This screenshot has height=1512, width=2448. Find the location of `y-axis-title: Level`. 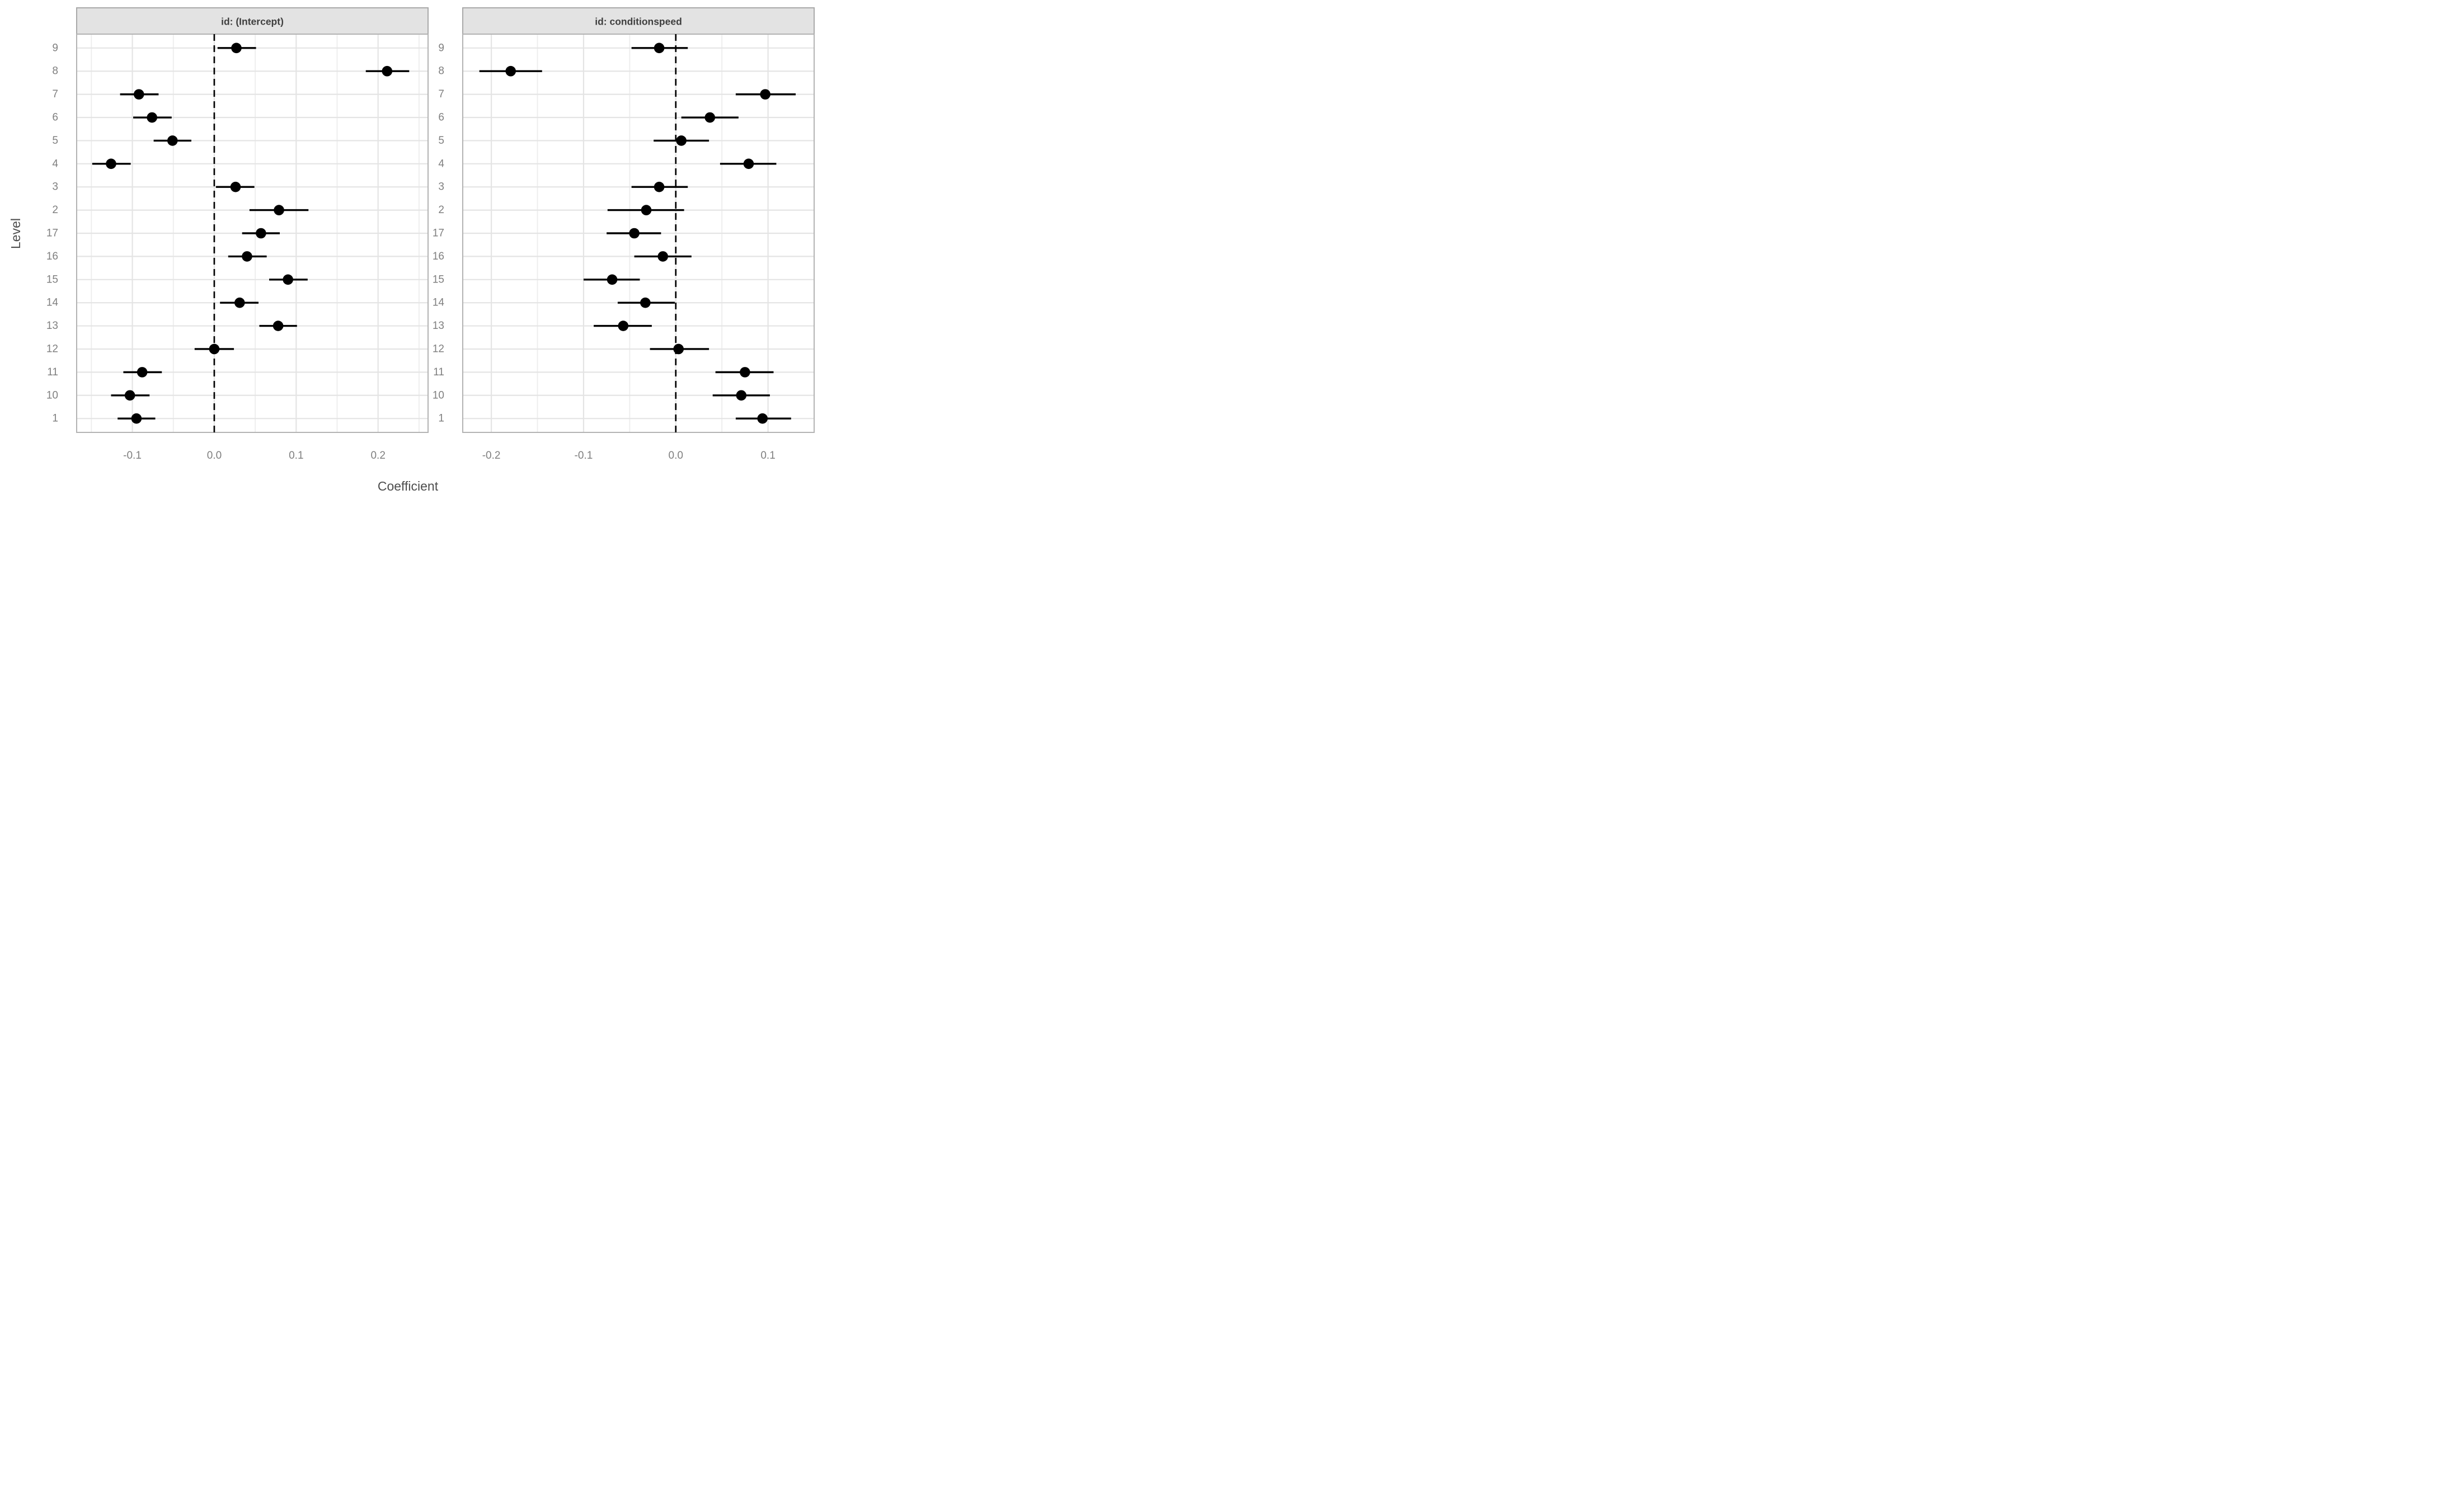

y-axis-title: Level is located at coordinates (16, 234).